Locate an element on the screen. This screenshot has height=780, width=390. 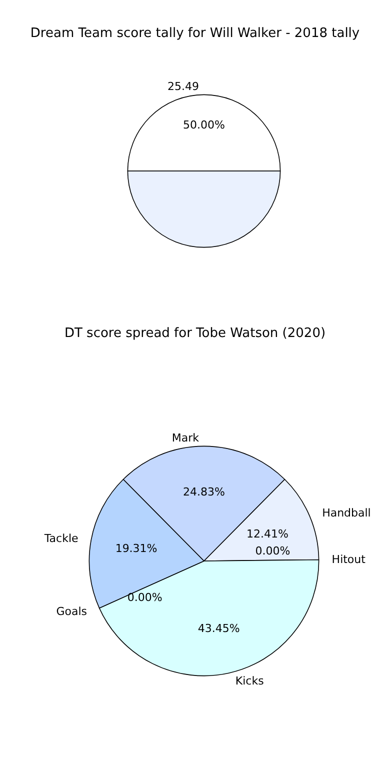
chart-title: Dream Team score tally for Will Walker - 2018 tally is located at coordinates (195, 33).